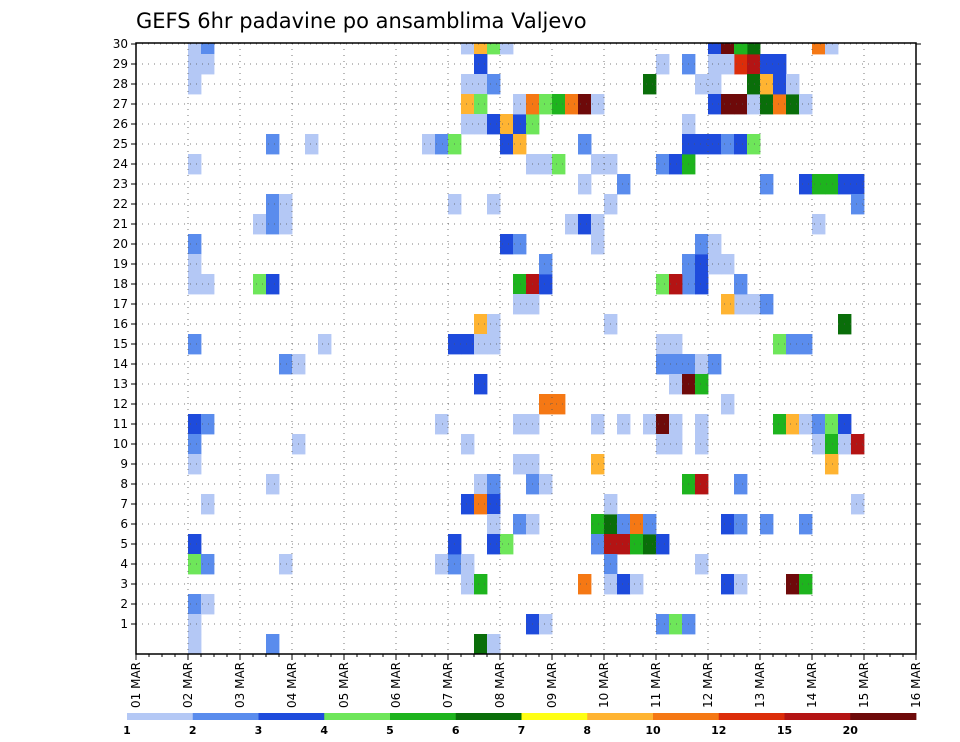 This screenshot has height=742, width=960. What do you see at coordinates (127, 730) in the screenshot?
I see `colorbar-label: 1` at bounding box center [127, 730].